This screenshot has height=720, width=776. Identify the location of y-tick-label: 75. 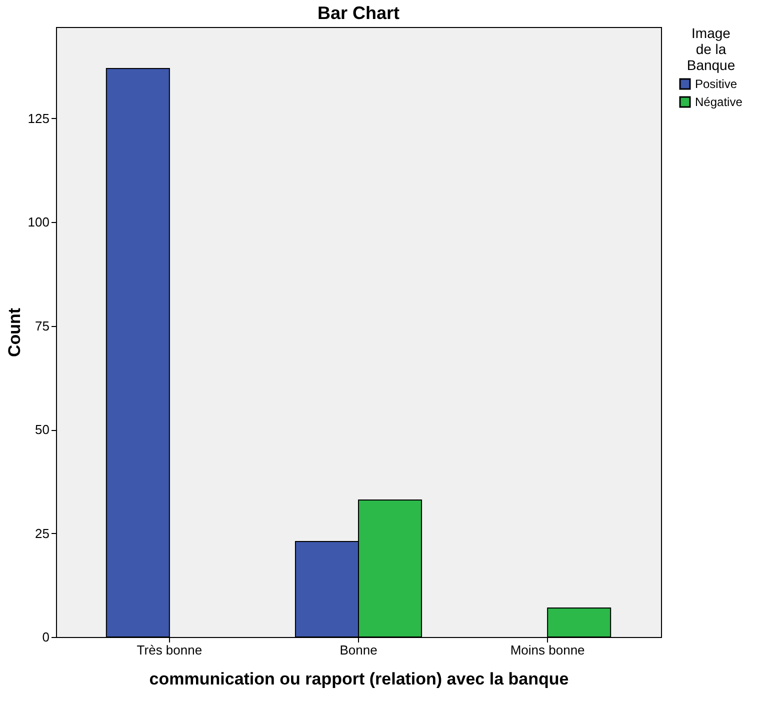
(42, 326).